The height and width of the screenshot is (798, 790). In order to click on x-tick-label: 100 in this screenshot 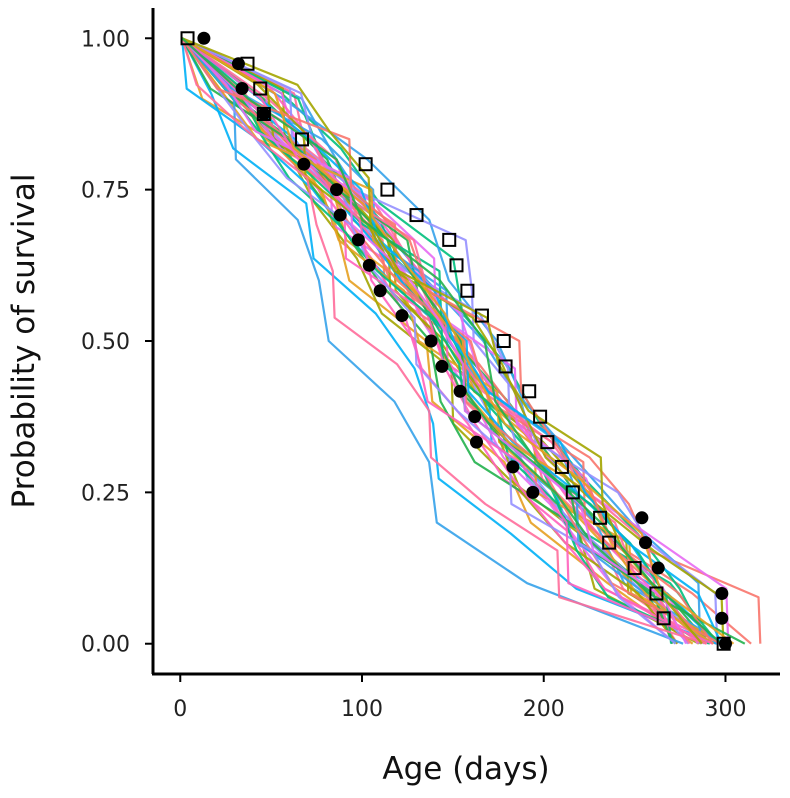, I will do `click(362, 709)`.